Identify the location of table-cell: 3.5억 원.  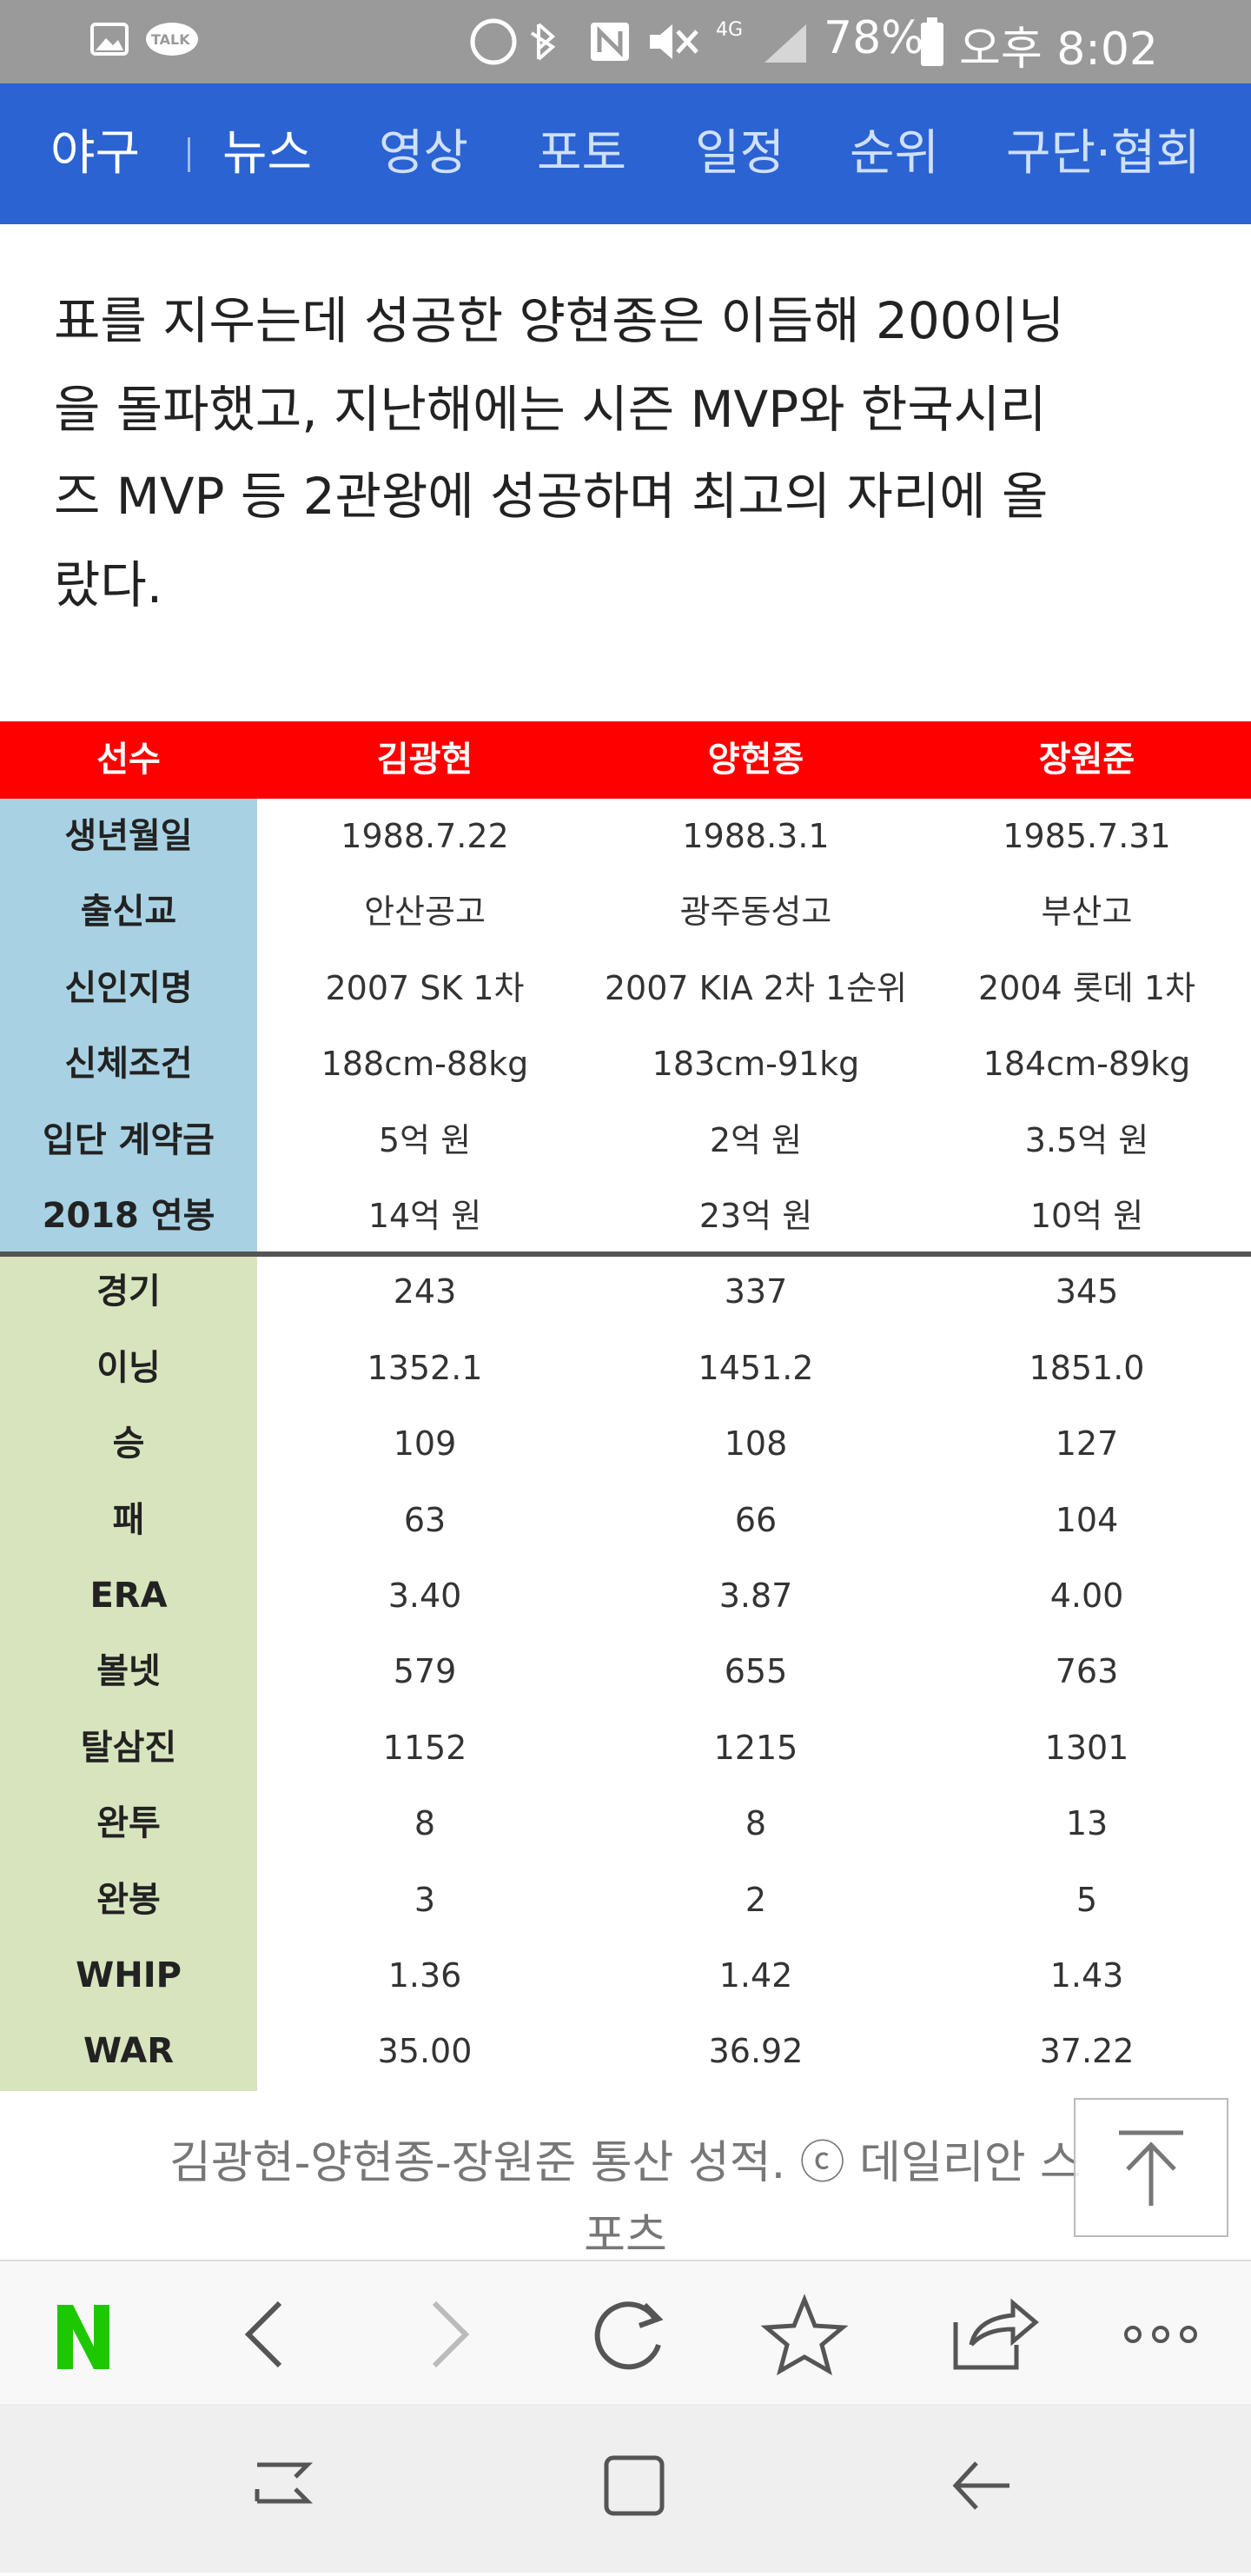
(1086, 1139).